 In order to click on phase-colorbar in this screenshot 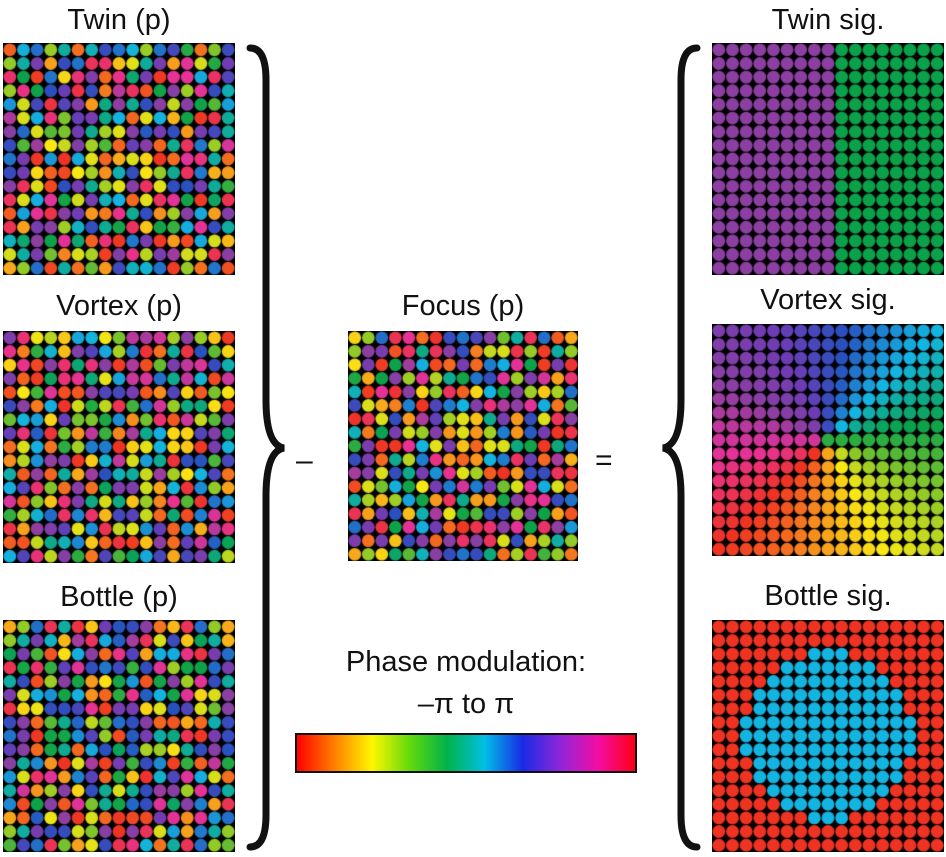, I will do `click(466, 753)`.